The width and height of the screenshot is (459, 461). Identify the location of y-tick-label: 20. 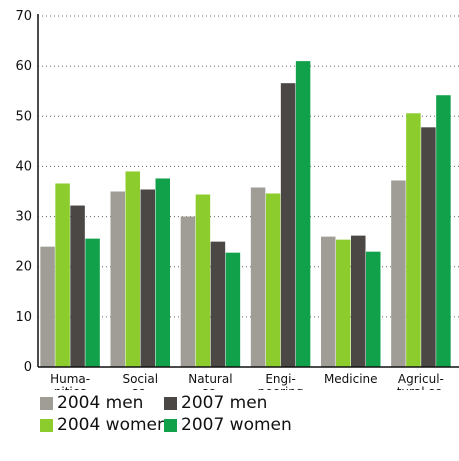
(23, 267).